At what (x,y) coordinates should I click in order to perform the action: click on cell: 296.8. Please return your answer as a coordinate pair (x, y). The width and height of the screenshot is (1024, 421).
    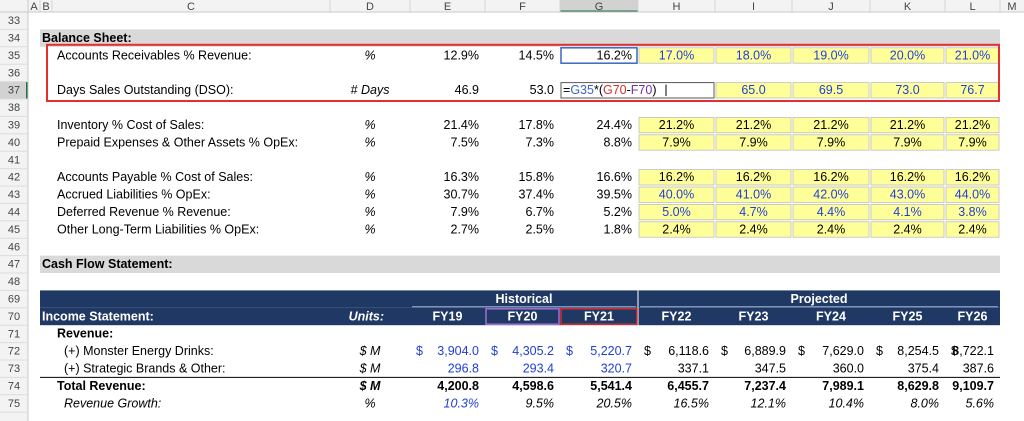
    Looking at the image, I should click on (463, 368).